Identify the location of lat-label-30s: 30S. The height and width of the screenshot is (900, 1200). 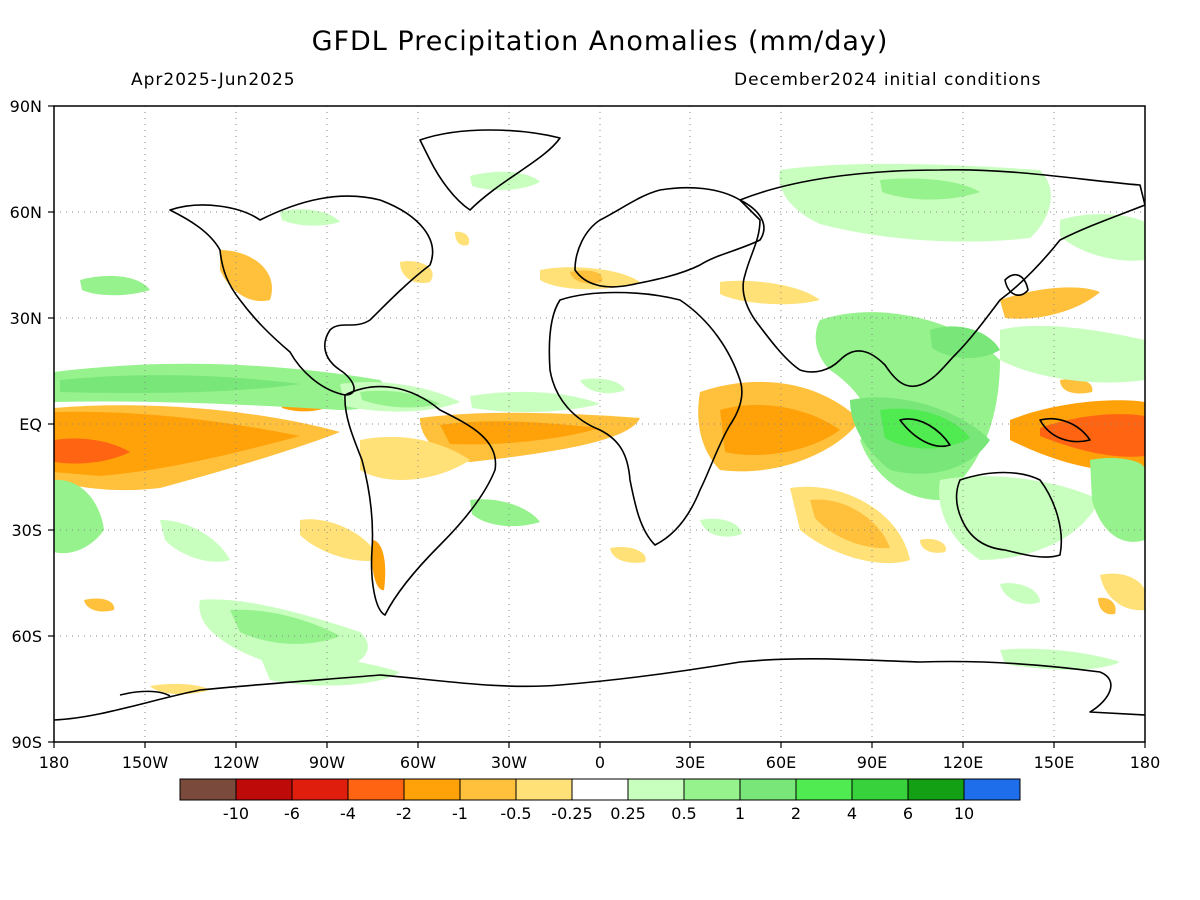
(26, 530).